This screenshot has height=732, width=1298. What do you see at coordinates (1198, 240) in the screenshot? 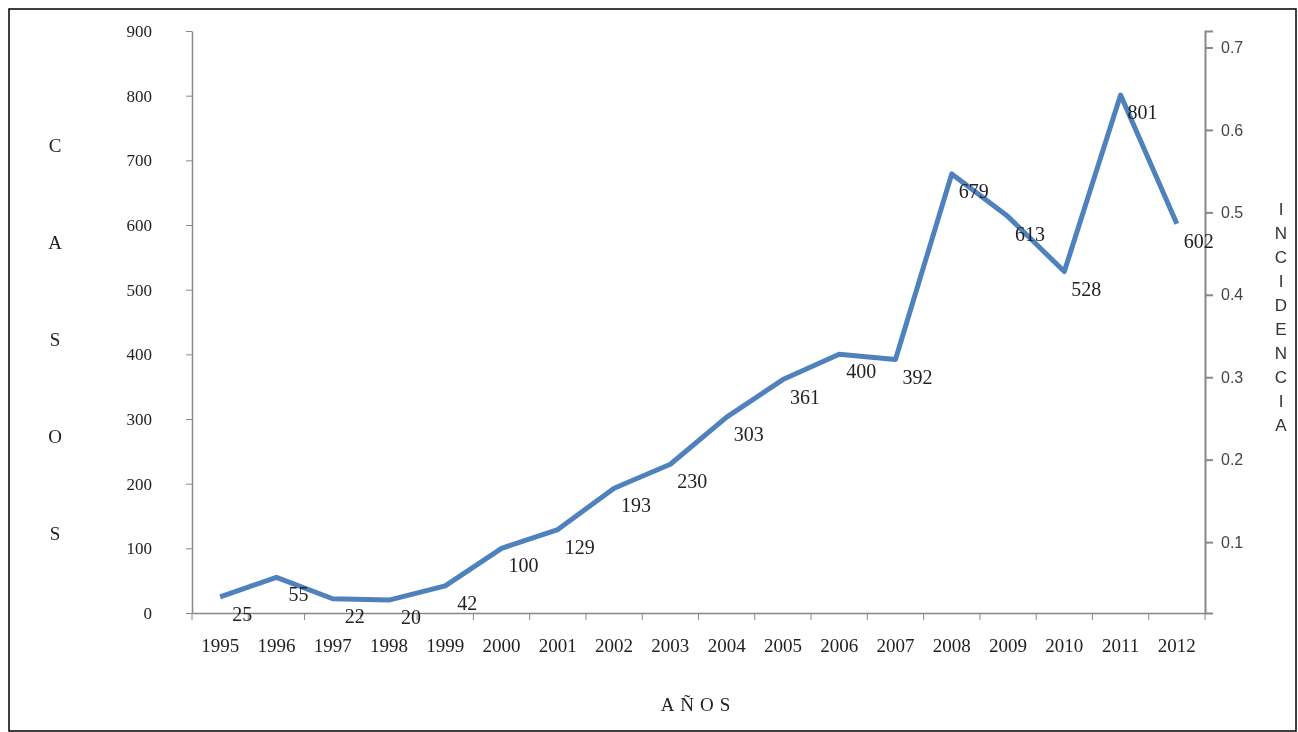
I see `data-label: 602` at bounding box center [1198, 240].